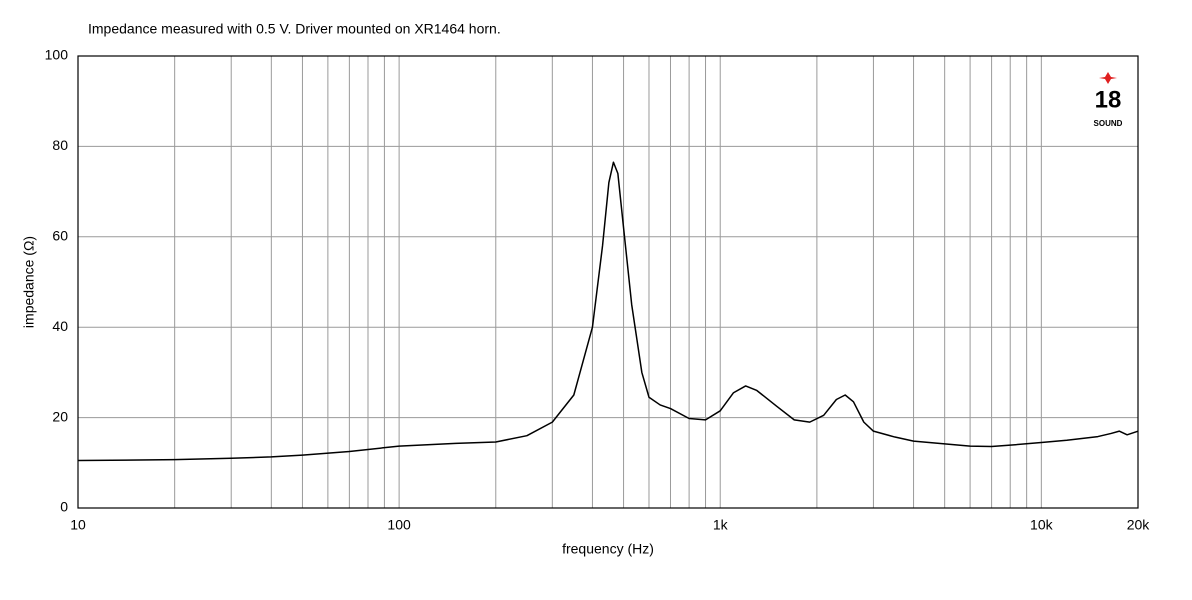 The width and height of the screenshot is (1192, 600). Describe the element at coordinates (60, 236) in the screenshot. I see `y-tick-label: 60` at that location.